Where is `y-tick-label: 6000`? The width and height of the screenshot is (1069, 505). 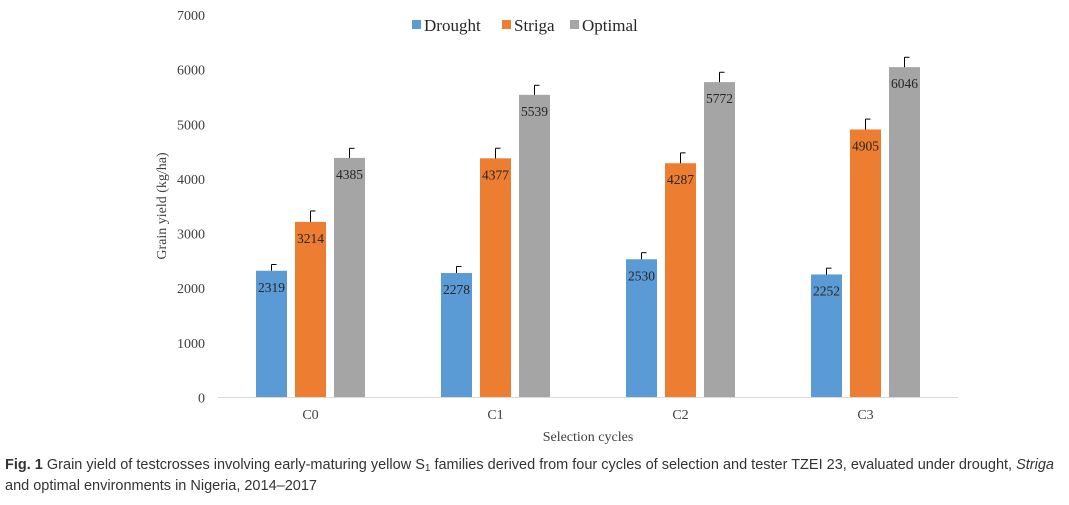 y-tick-label: 6000 is located at coordinates (191, 71).